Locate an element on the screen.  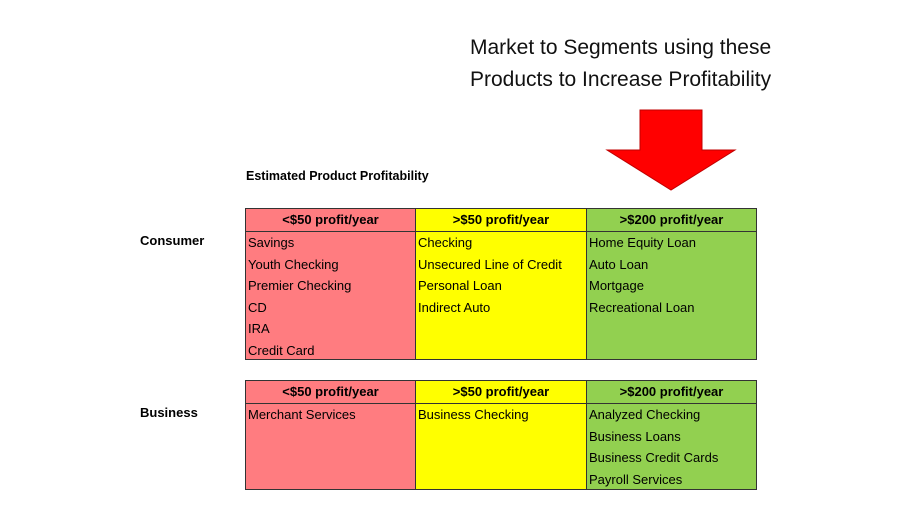
product: Youth Checking is located at coordinates (293, 264).